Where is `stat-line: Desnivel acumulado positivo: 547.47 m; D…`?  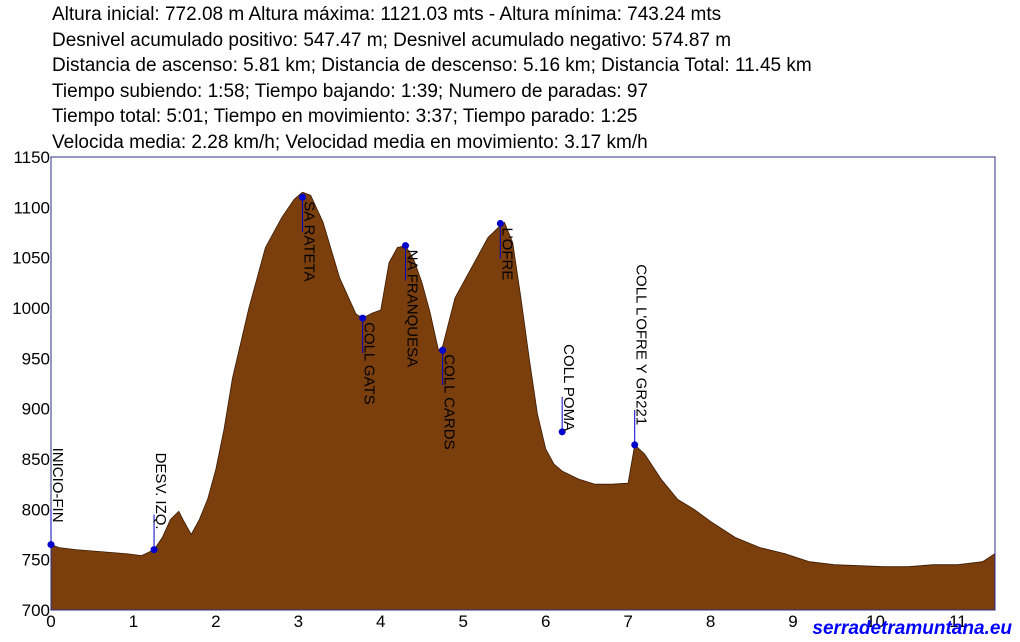 stat-line: Desnivel acumulado positivo: 547.47 m; D… is located at coordinates (392, 40).